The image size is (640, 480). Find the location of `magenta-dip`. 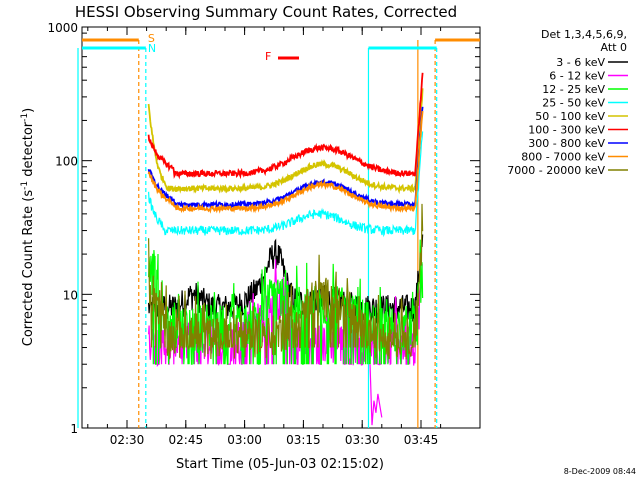

magenta-dip is located at coordinates (376, 395).